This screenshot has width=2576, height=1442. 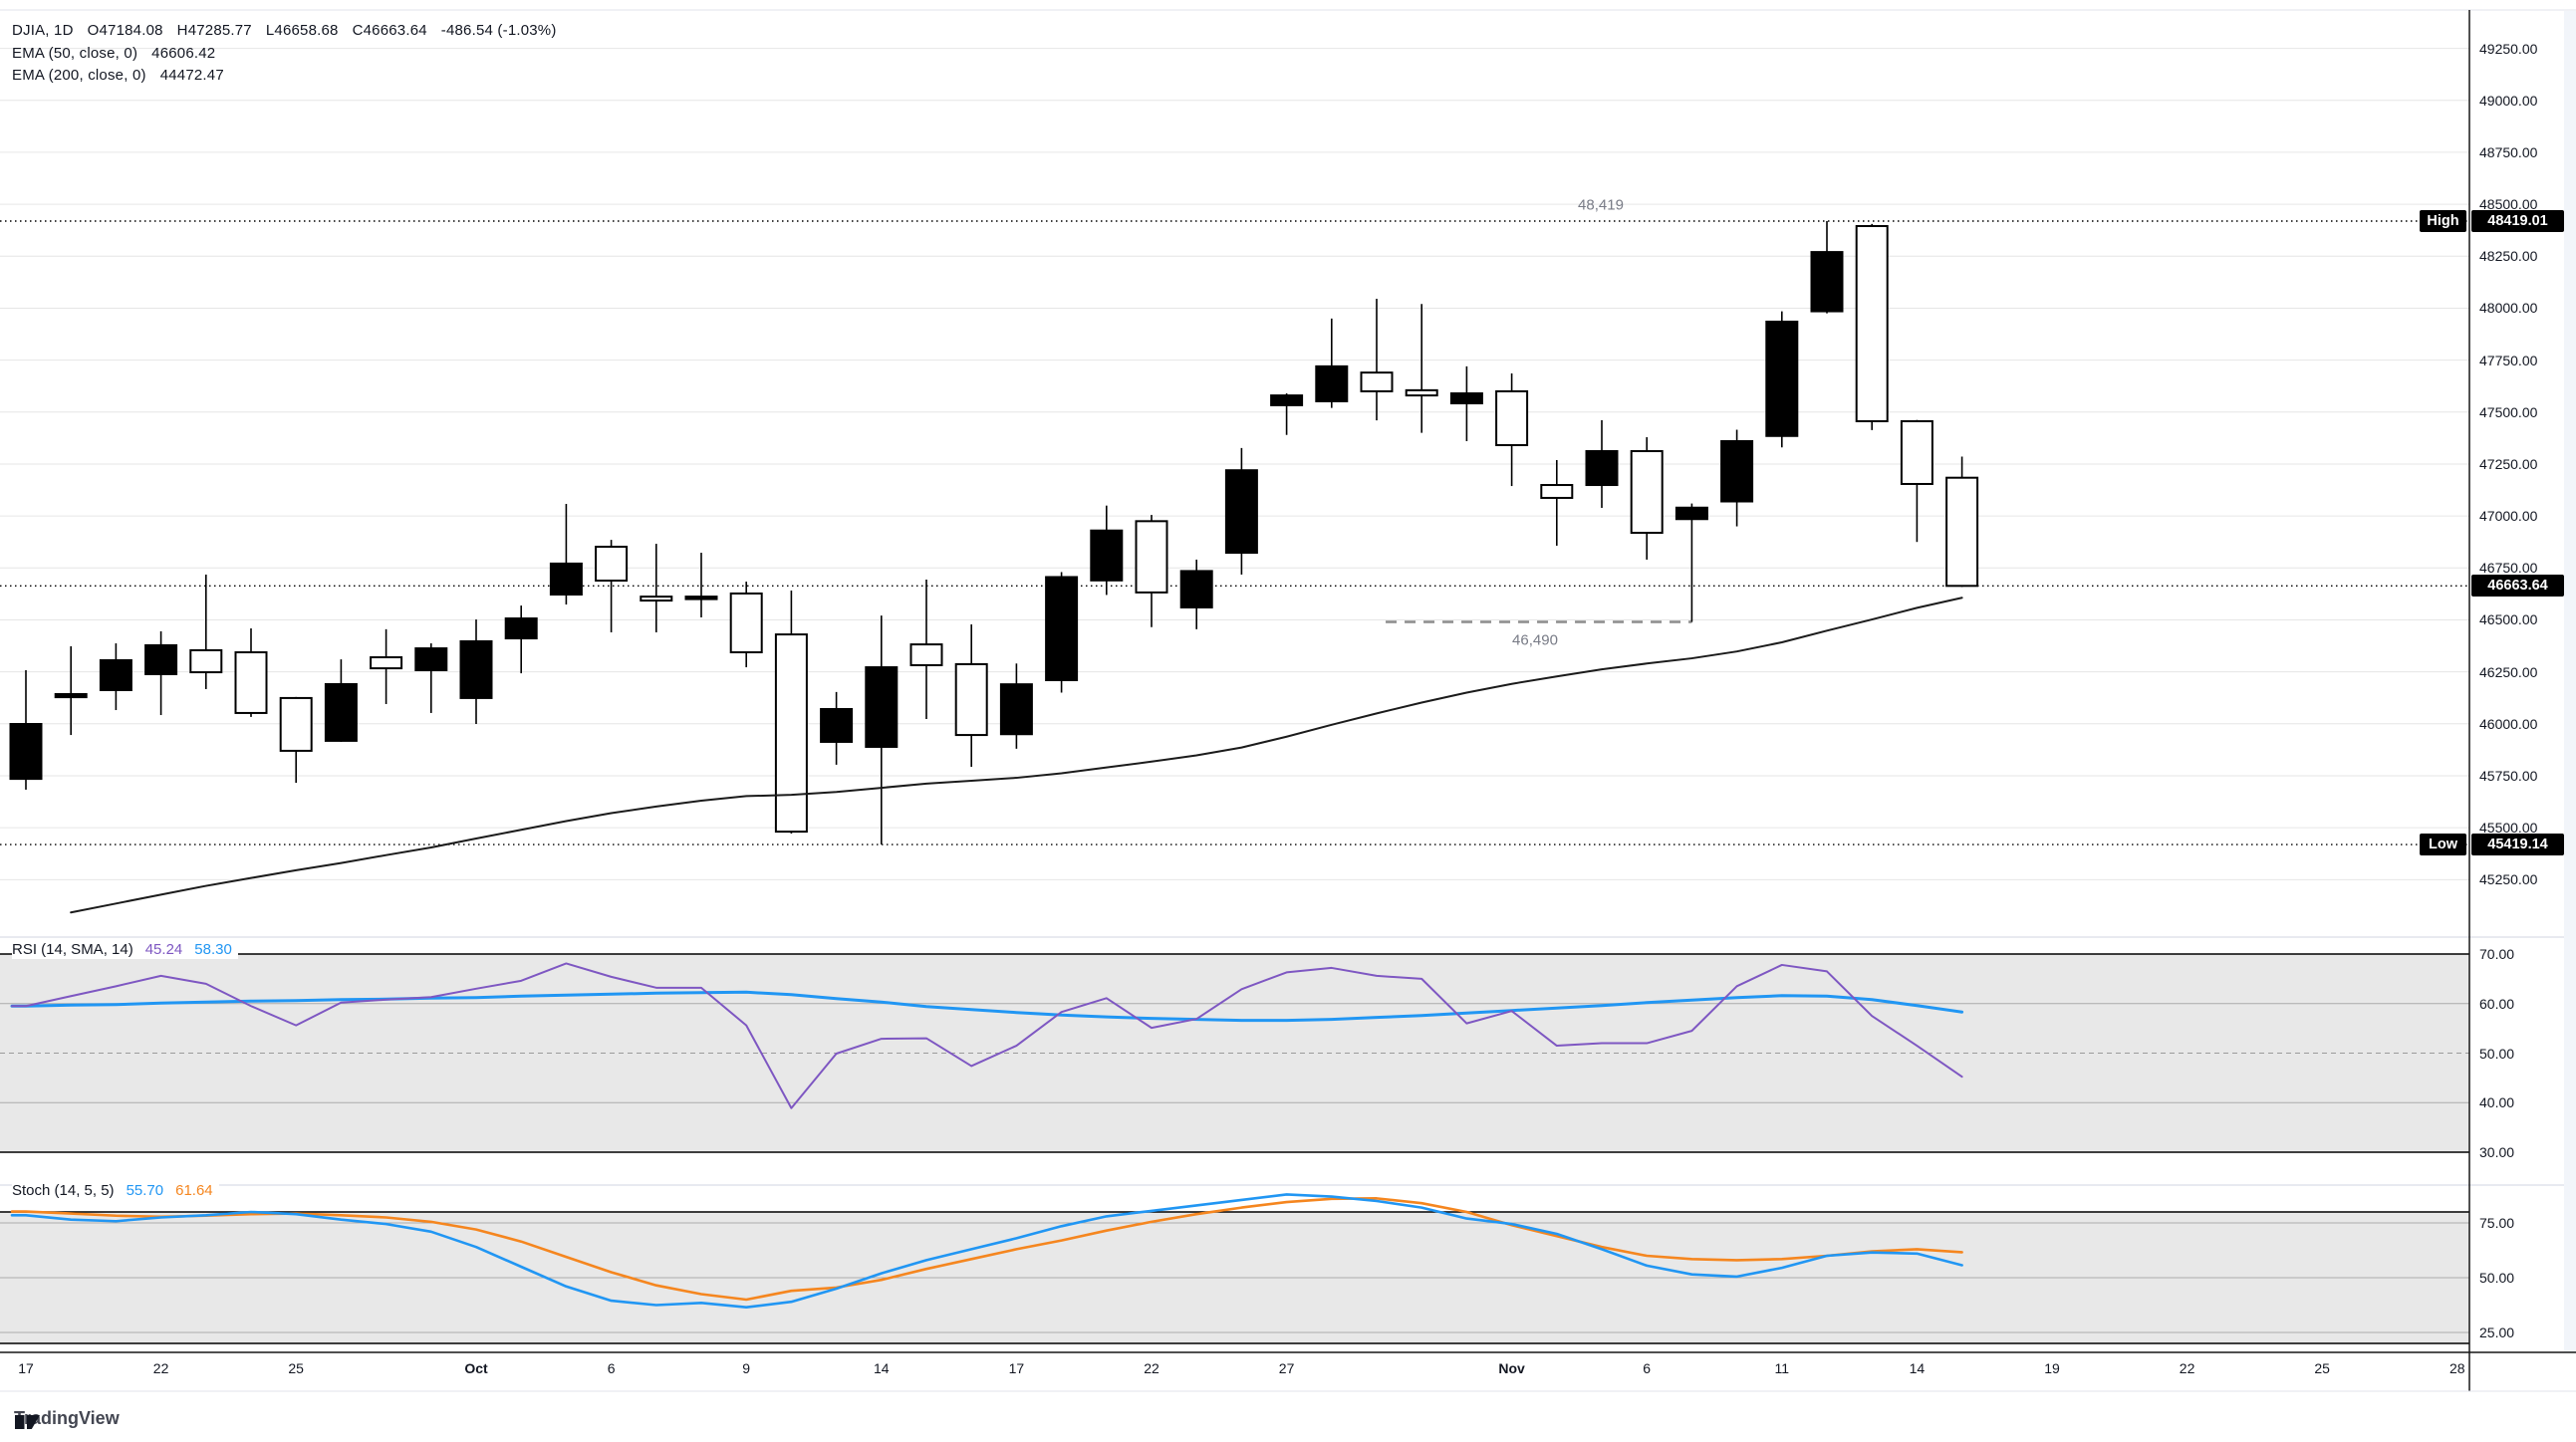 What do you see at coordinates (2508, 516) in the screenshot?
I see `price-axis-label: 47000.00` at bounding box center [2508, 516].